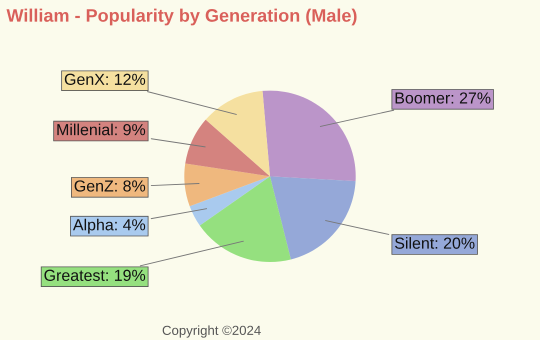  Describe the element at coordinates (110, 186) in the screenshot. I see `slice-label: GenZ: 8%` at that location.